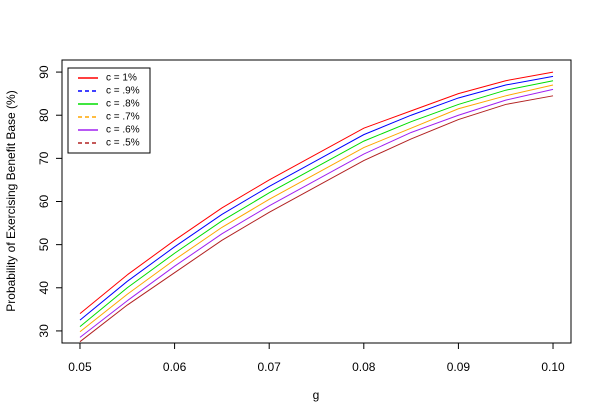 The width and height of the screenshot is (604, 419). What do you see at coordinates (44, 331) in the screenshot?
I see `y-tick-label: 30` at bounding box center [44, 331].